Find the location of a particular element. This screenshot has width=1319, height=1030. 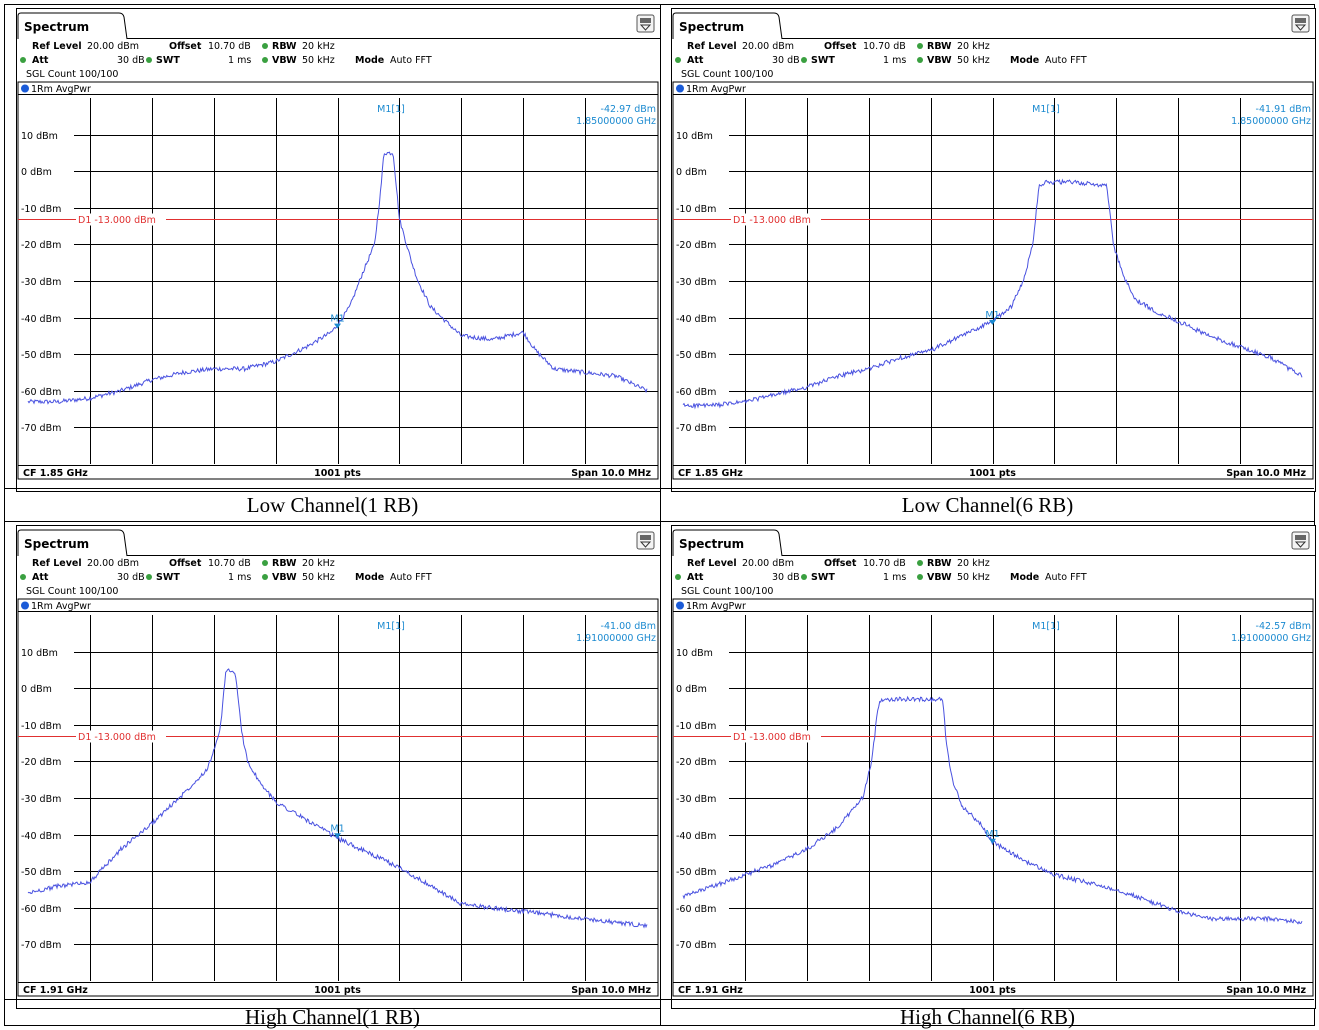

vbw-label: VBW is located at coordinates (284, 577).